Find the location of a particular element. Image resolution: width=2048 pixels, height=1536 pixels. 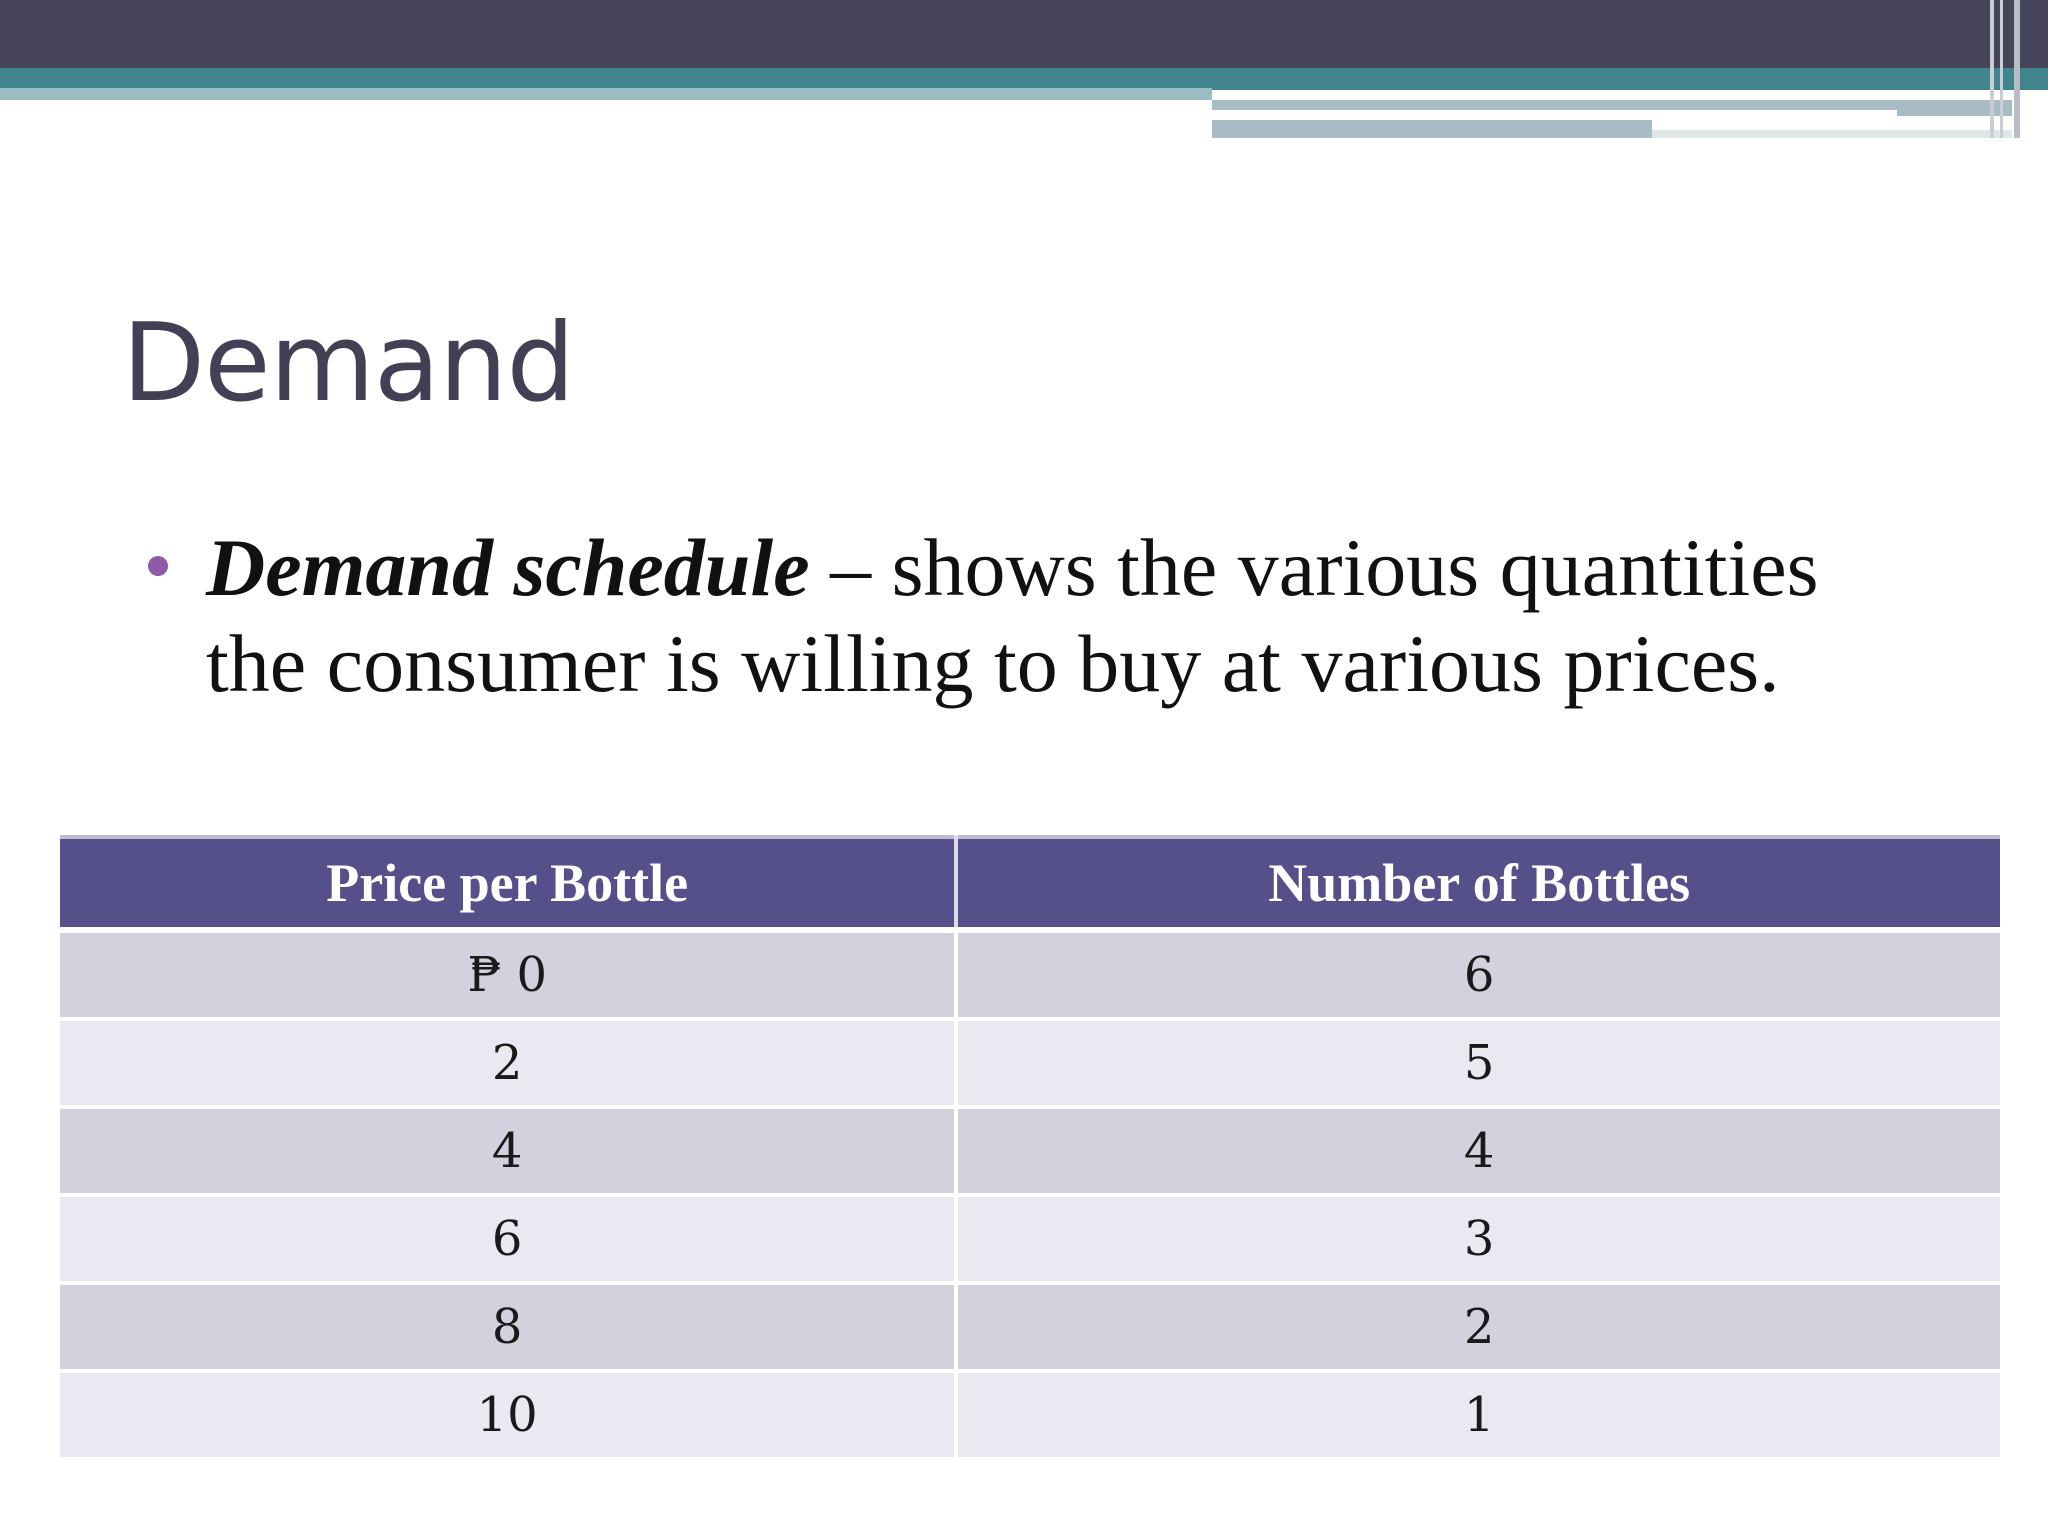

table-row: 8 2 is located at coordinates (1030, 1328).